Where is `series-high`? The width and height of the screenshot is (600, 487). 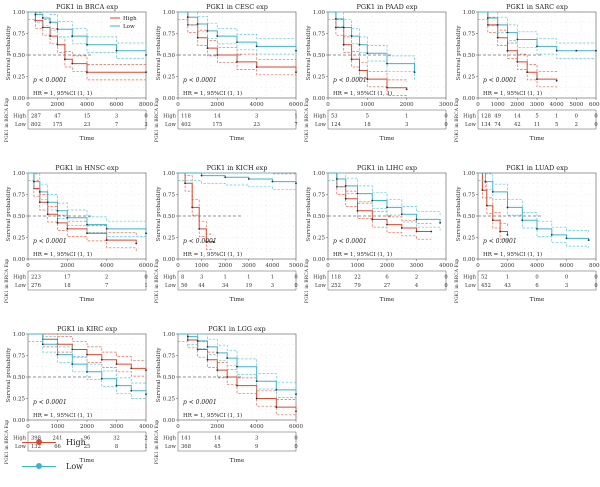 series-high is located at coordinates (518, 50).